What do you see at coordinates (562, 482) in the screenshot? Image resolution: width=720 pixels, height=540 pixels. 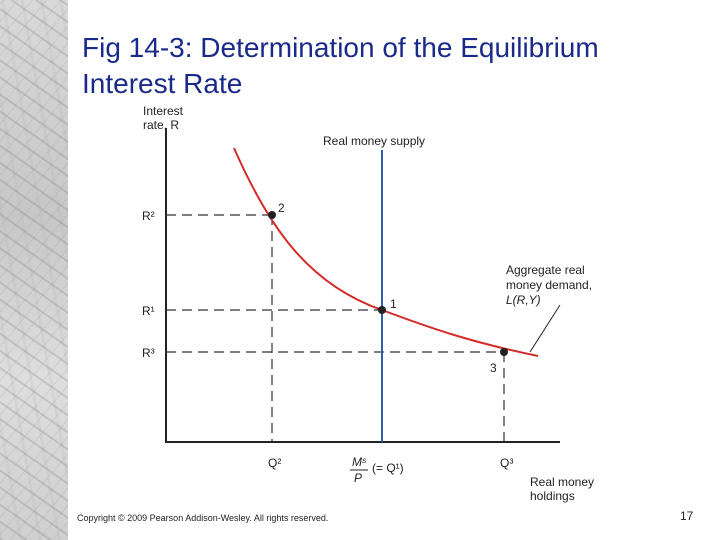 I see `x-axis-label-line1: Real money` at bounding box center [562, 482].